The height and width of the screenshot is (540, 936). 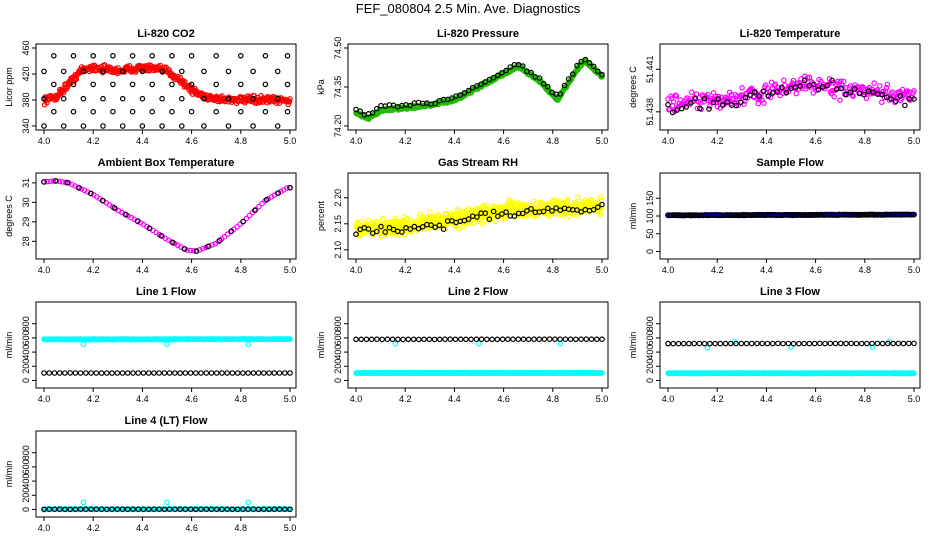 I want to click on figure-title: FEF_080804 2.5 Min. Ave. Diagnostics, so click(x=468, y=8).